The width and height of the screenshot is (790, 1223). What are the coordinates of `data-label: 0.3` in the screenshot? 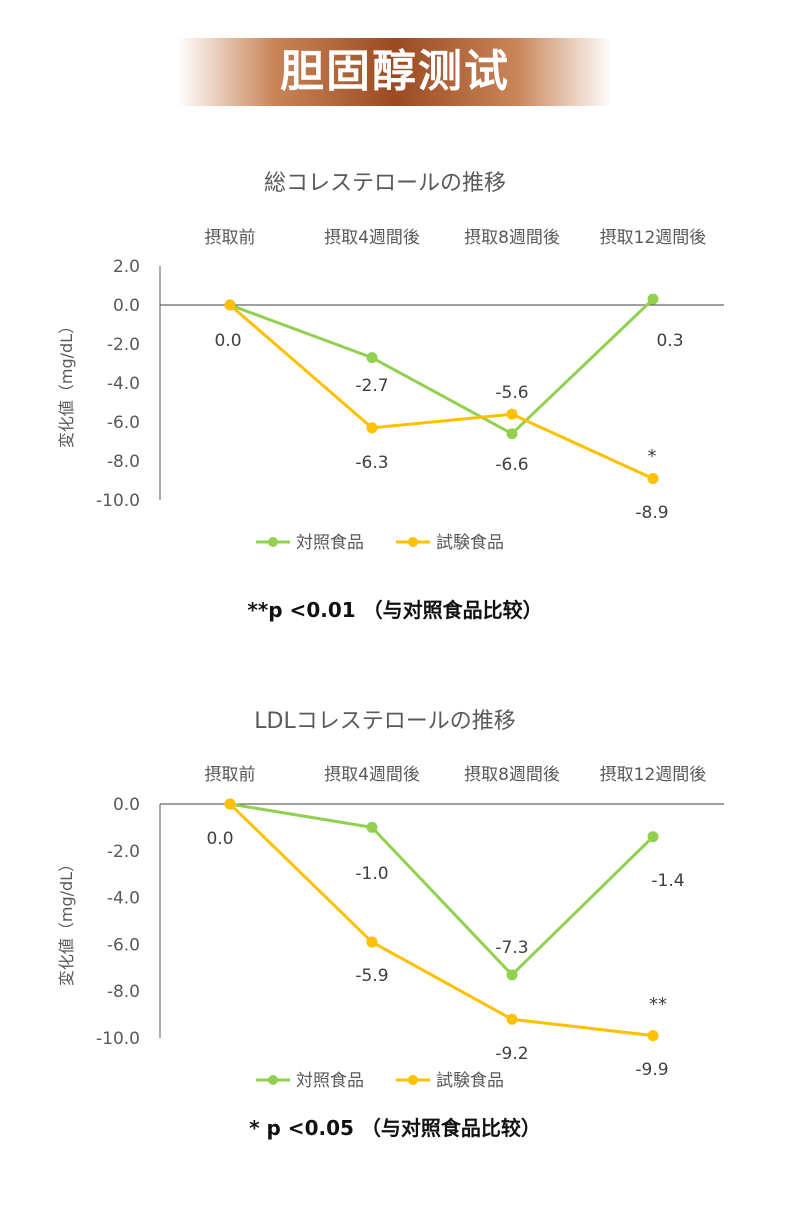 It's located at (669, 341).